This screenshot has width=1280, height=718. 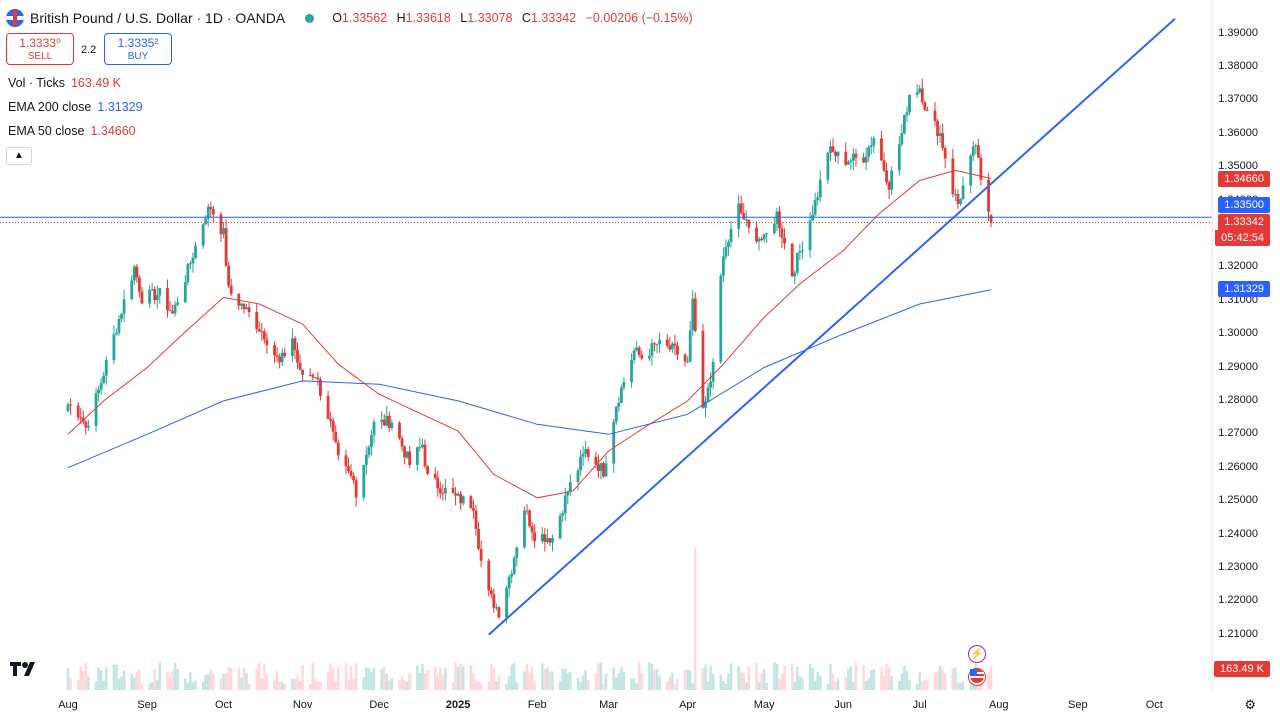 I want to click on collapse-legend-button: ▲, so click(x=19, y=156).